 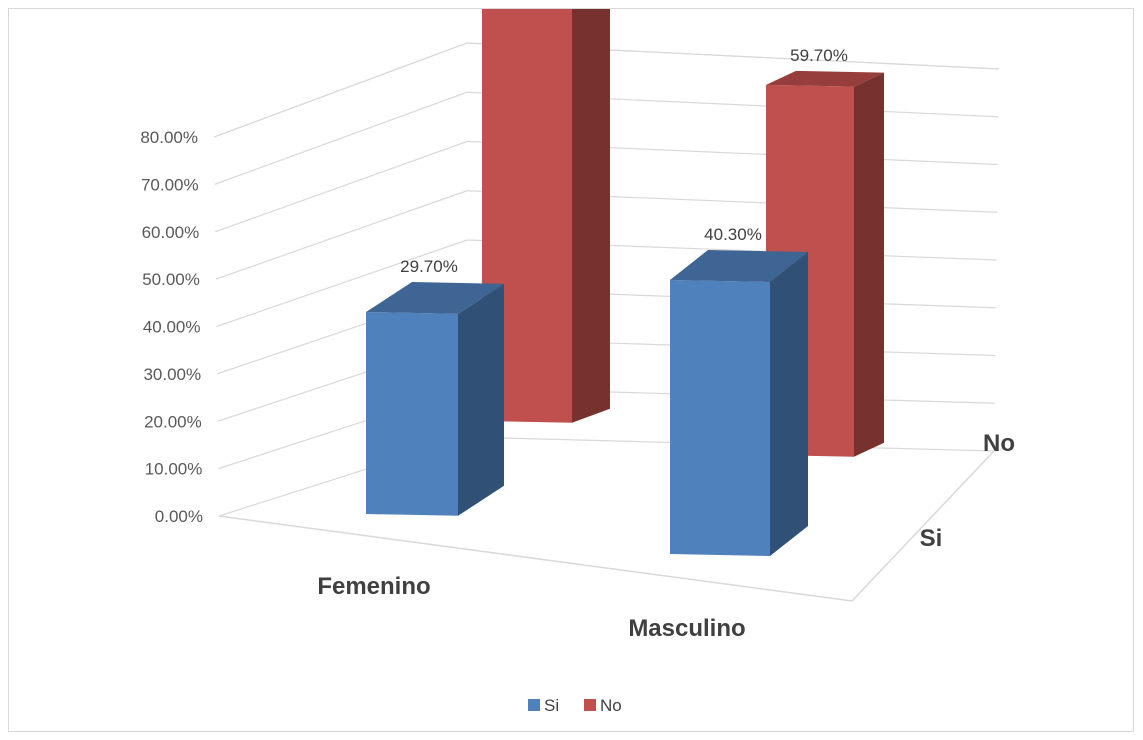 What do you see at coordinates (686, 628) in the screenshot?
I see `category-label: Masculino` at bounding box center [686, 628].